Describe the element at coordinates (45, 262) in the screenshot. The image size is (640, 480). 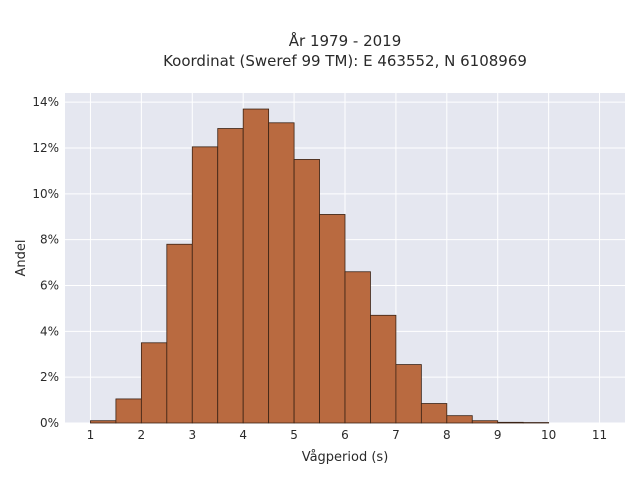
I see `y-axis-ticks: 0% 2% 4% 6% 8% 10% 12% 14%` at that location.